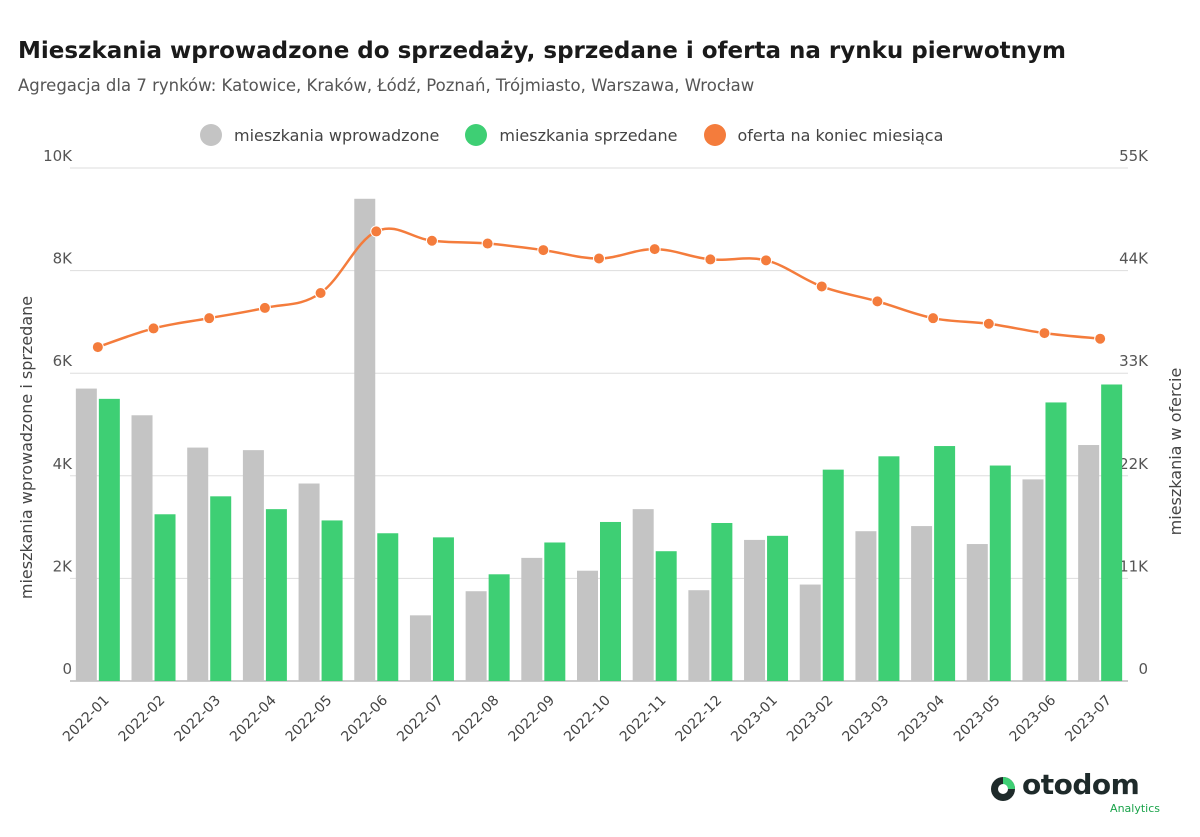  I want to click on otodom-logo-icon, so click(1003, 789).